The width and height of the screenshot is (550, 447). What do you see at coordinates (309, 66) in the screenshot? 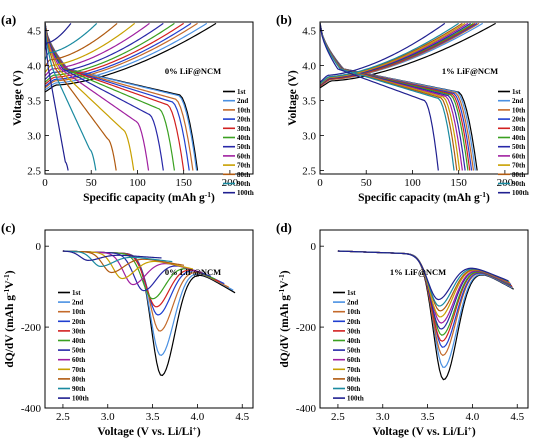
I see `y-tick-label: 4.0` at bounding box center [309, 66].